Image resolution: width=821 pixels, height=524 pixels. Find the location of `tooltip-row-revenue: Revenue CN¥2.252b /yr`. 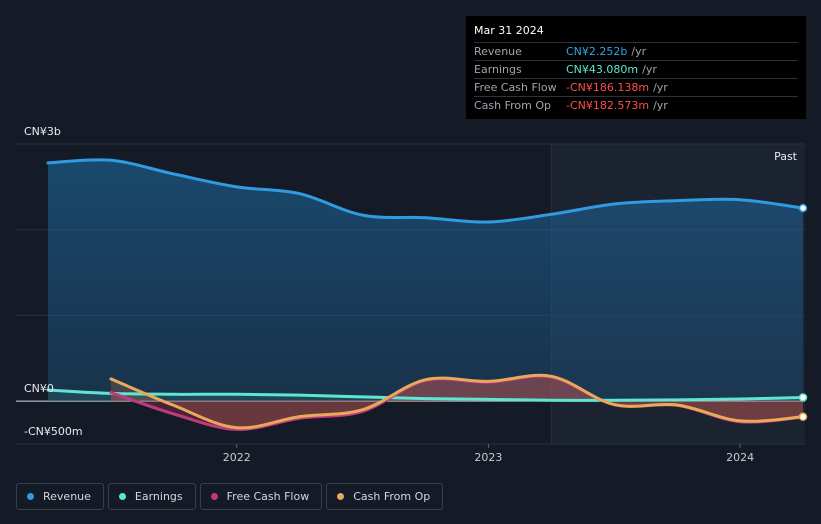

tooltip-row-revenue: Revenue CN¥2.252b /yr is located at coordinates (636, 51).